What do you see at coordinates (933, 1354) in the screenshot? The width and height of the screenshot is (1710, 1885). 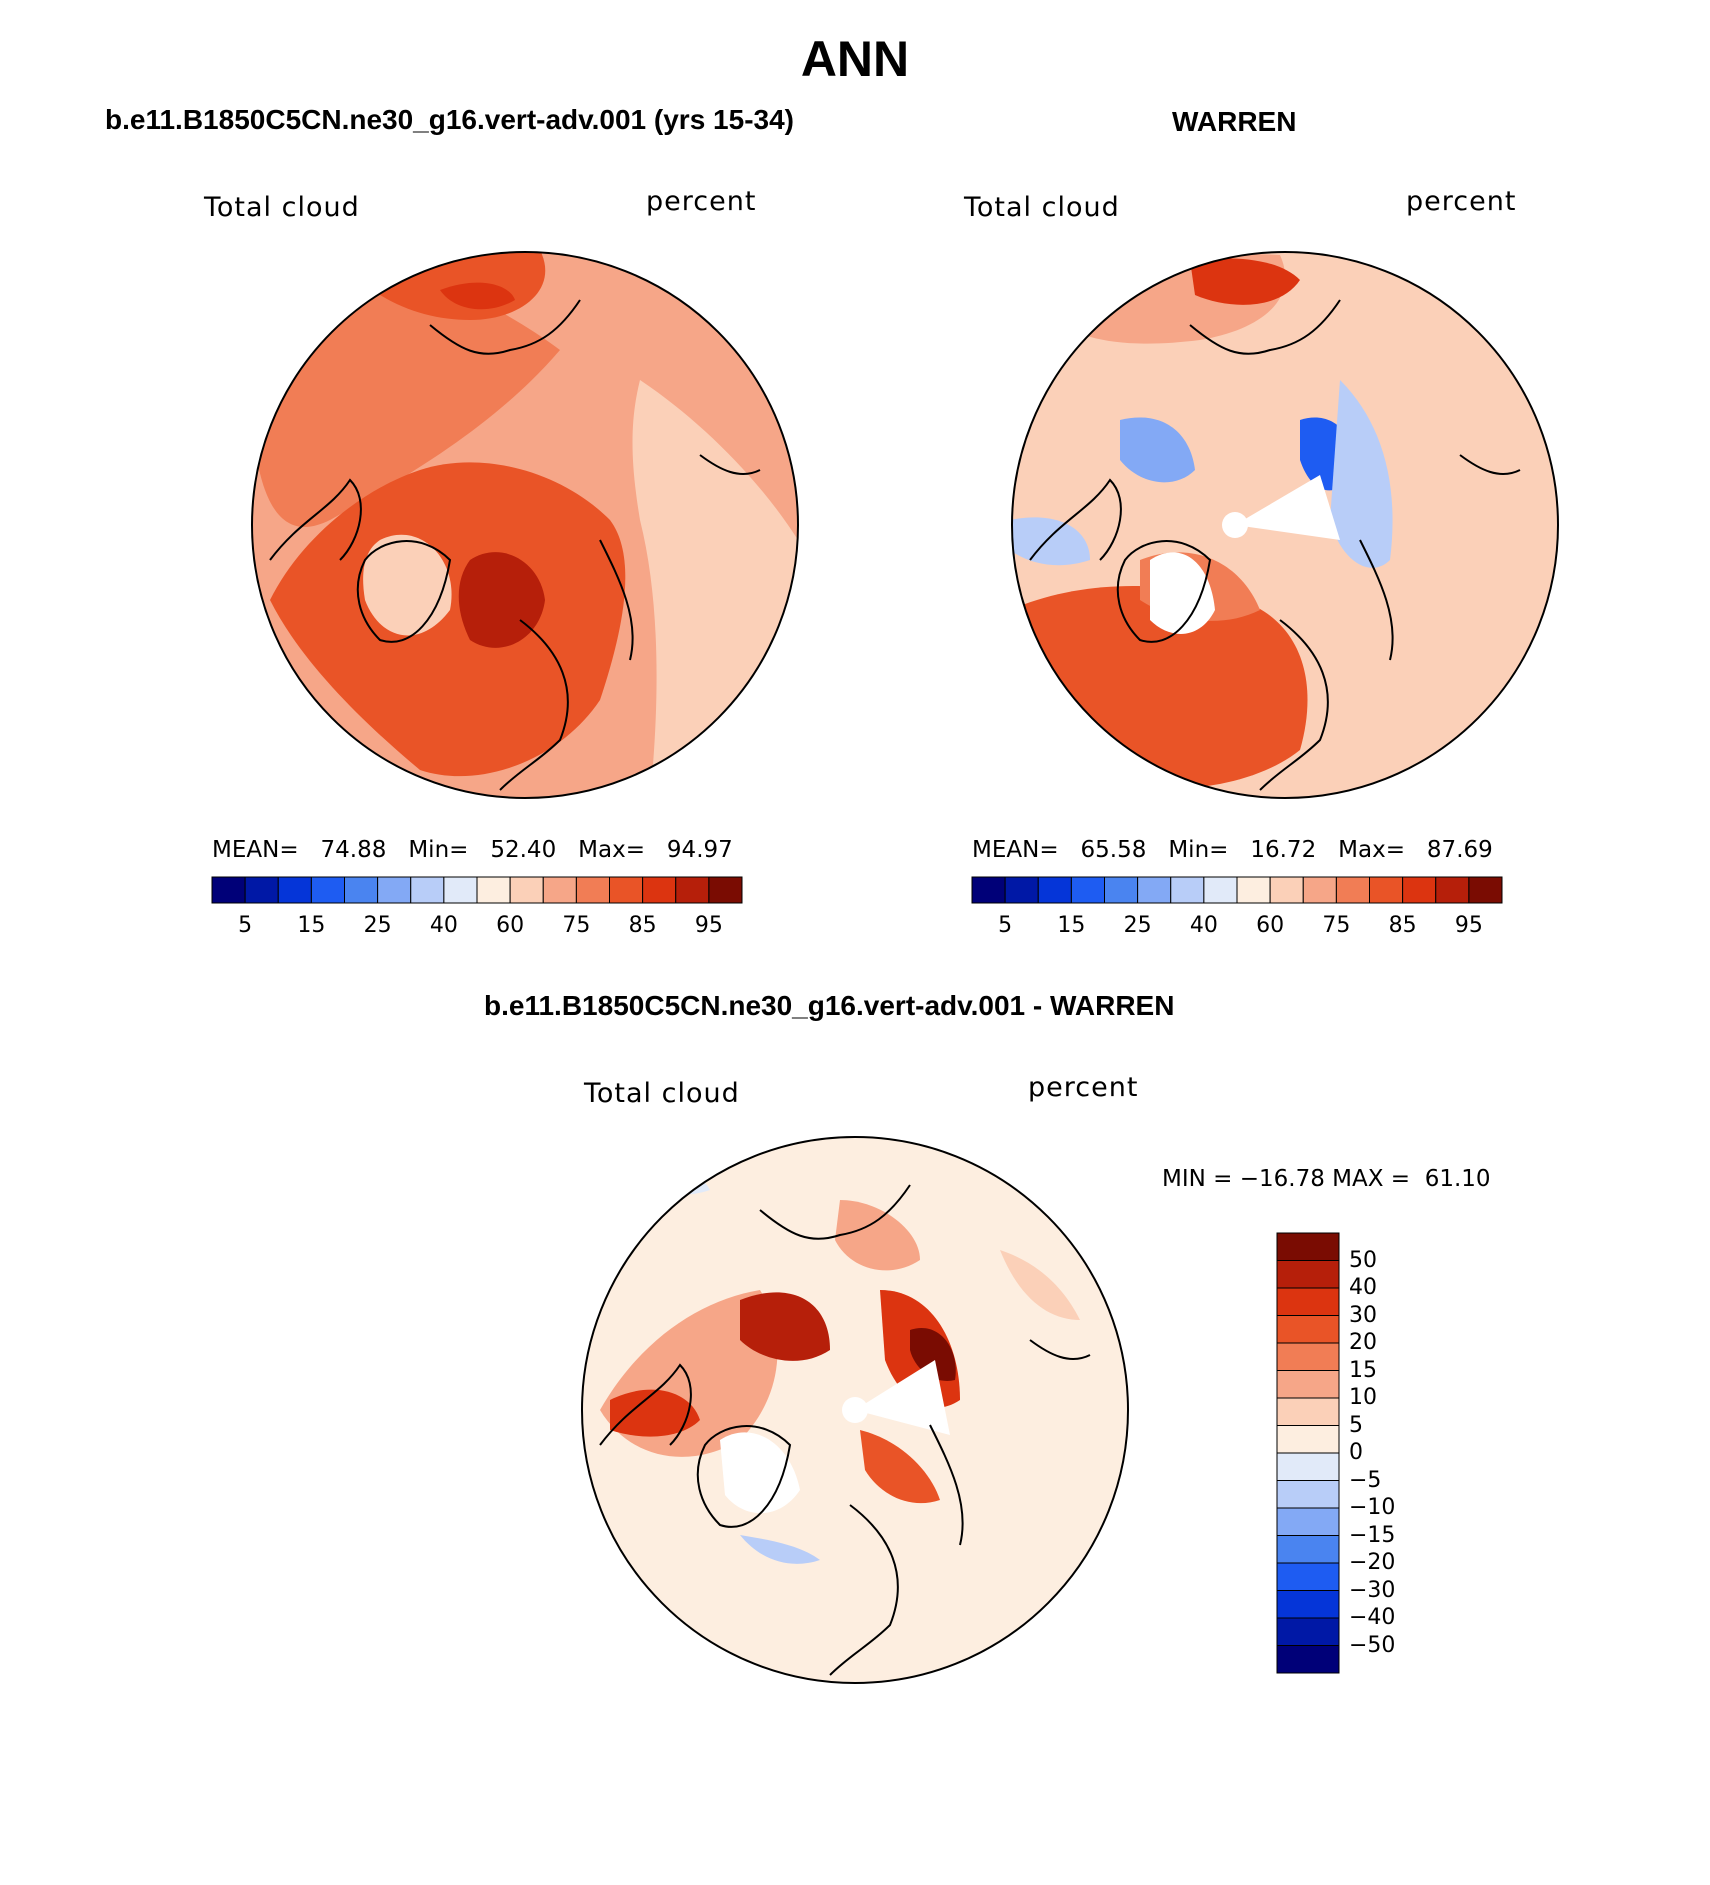 I see `map3-region-max` at bounding box center [933, 1354].